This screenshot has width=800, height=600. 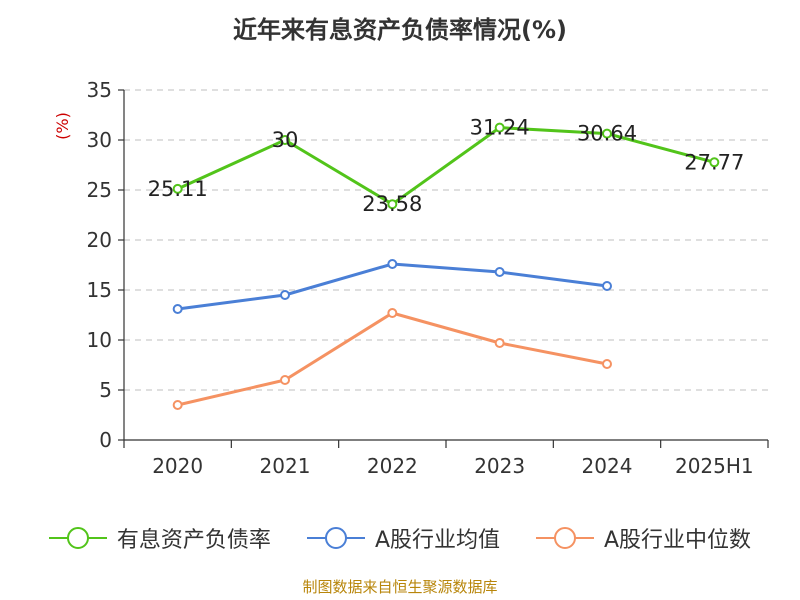 What do you see at coordinates (99, 190) in the screenshot?
I see `y-tick-label: 25` at bounding box center [99, 190].